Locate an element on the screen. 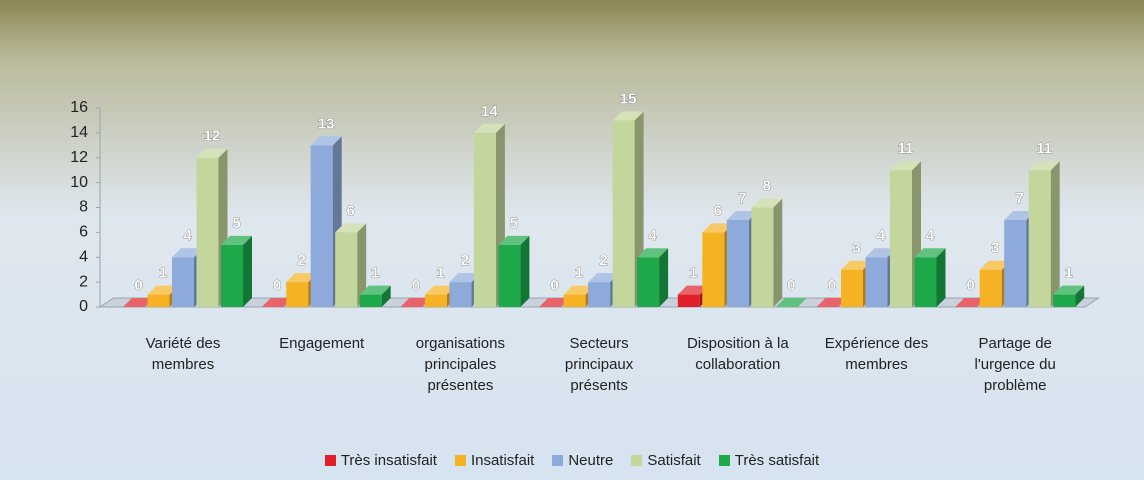 This screenshot has width=1144, height=480. y-tick-label: 12 is located at coordinates (79, 157).